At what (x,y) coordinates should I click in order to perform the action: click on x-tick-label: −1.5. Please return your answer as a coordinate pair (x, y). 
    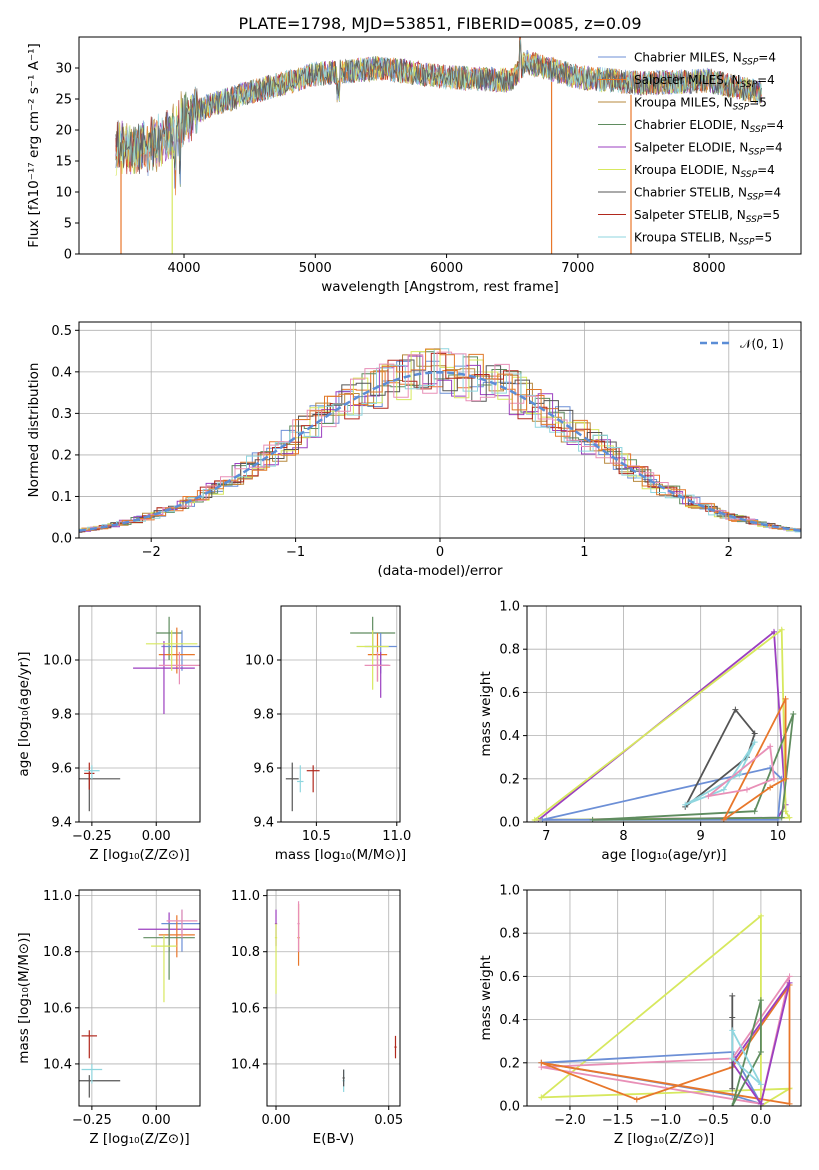
    Looking at the image, I should click on (618, 1120).